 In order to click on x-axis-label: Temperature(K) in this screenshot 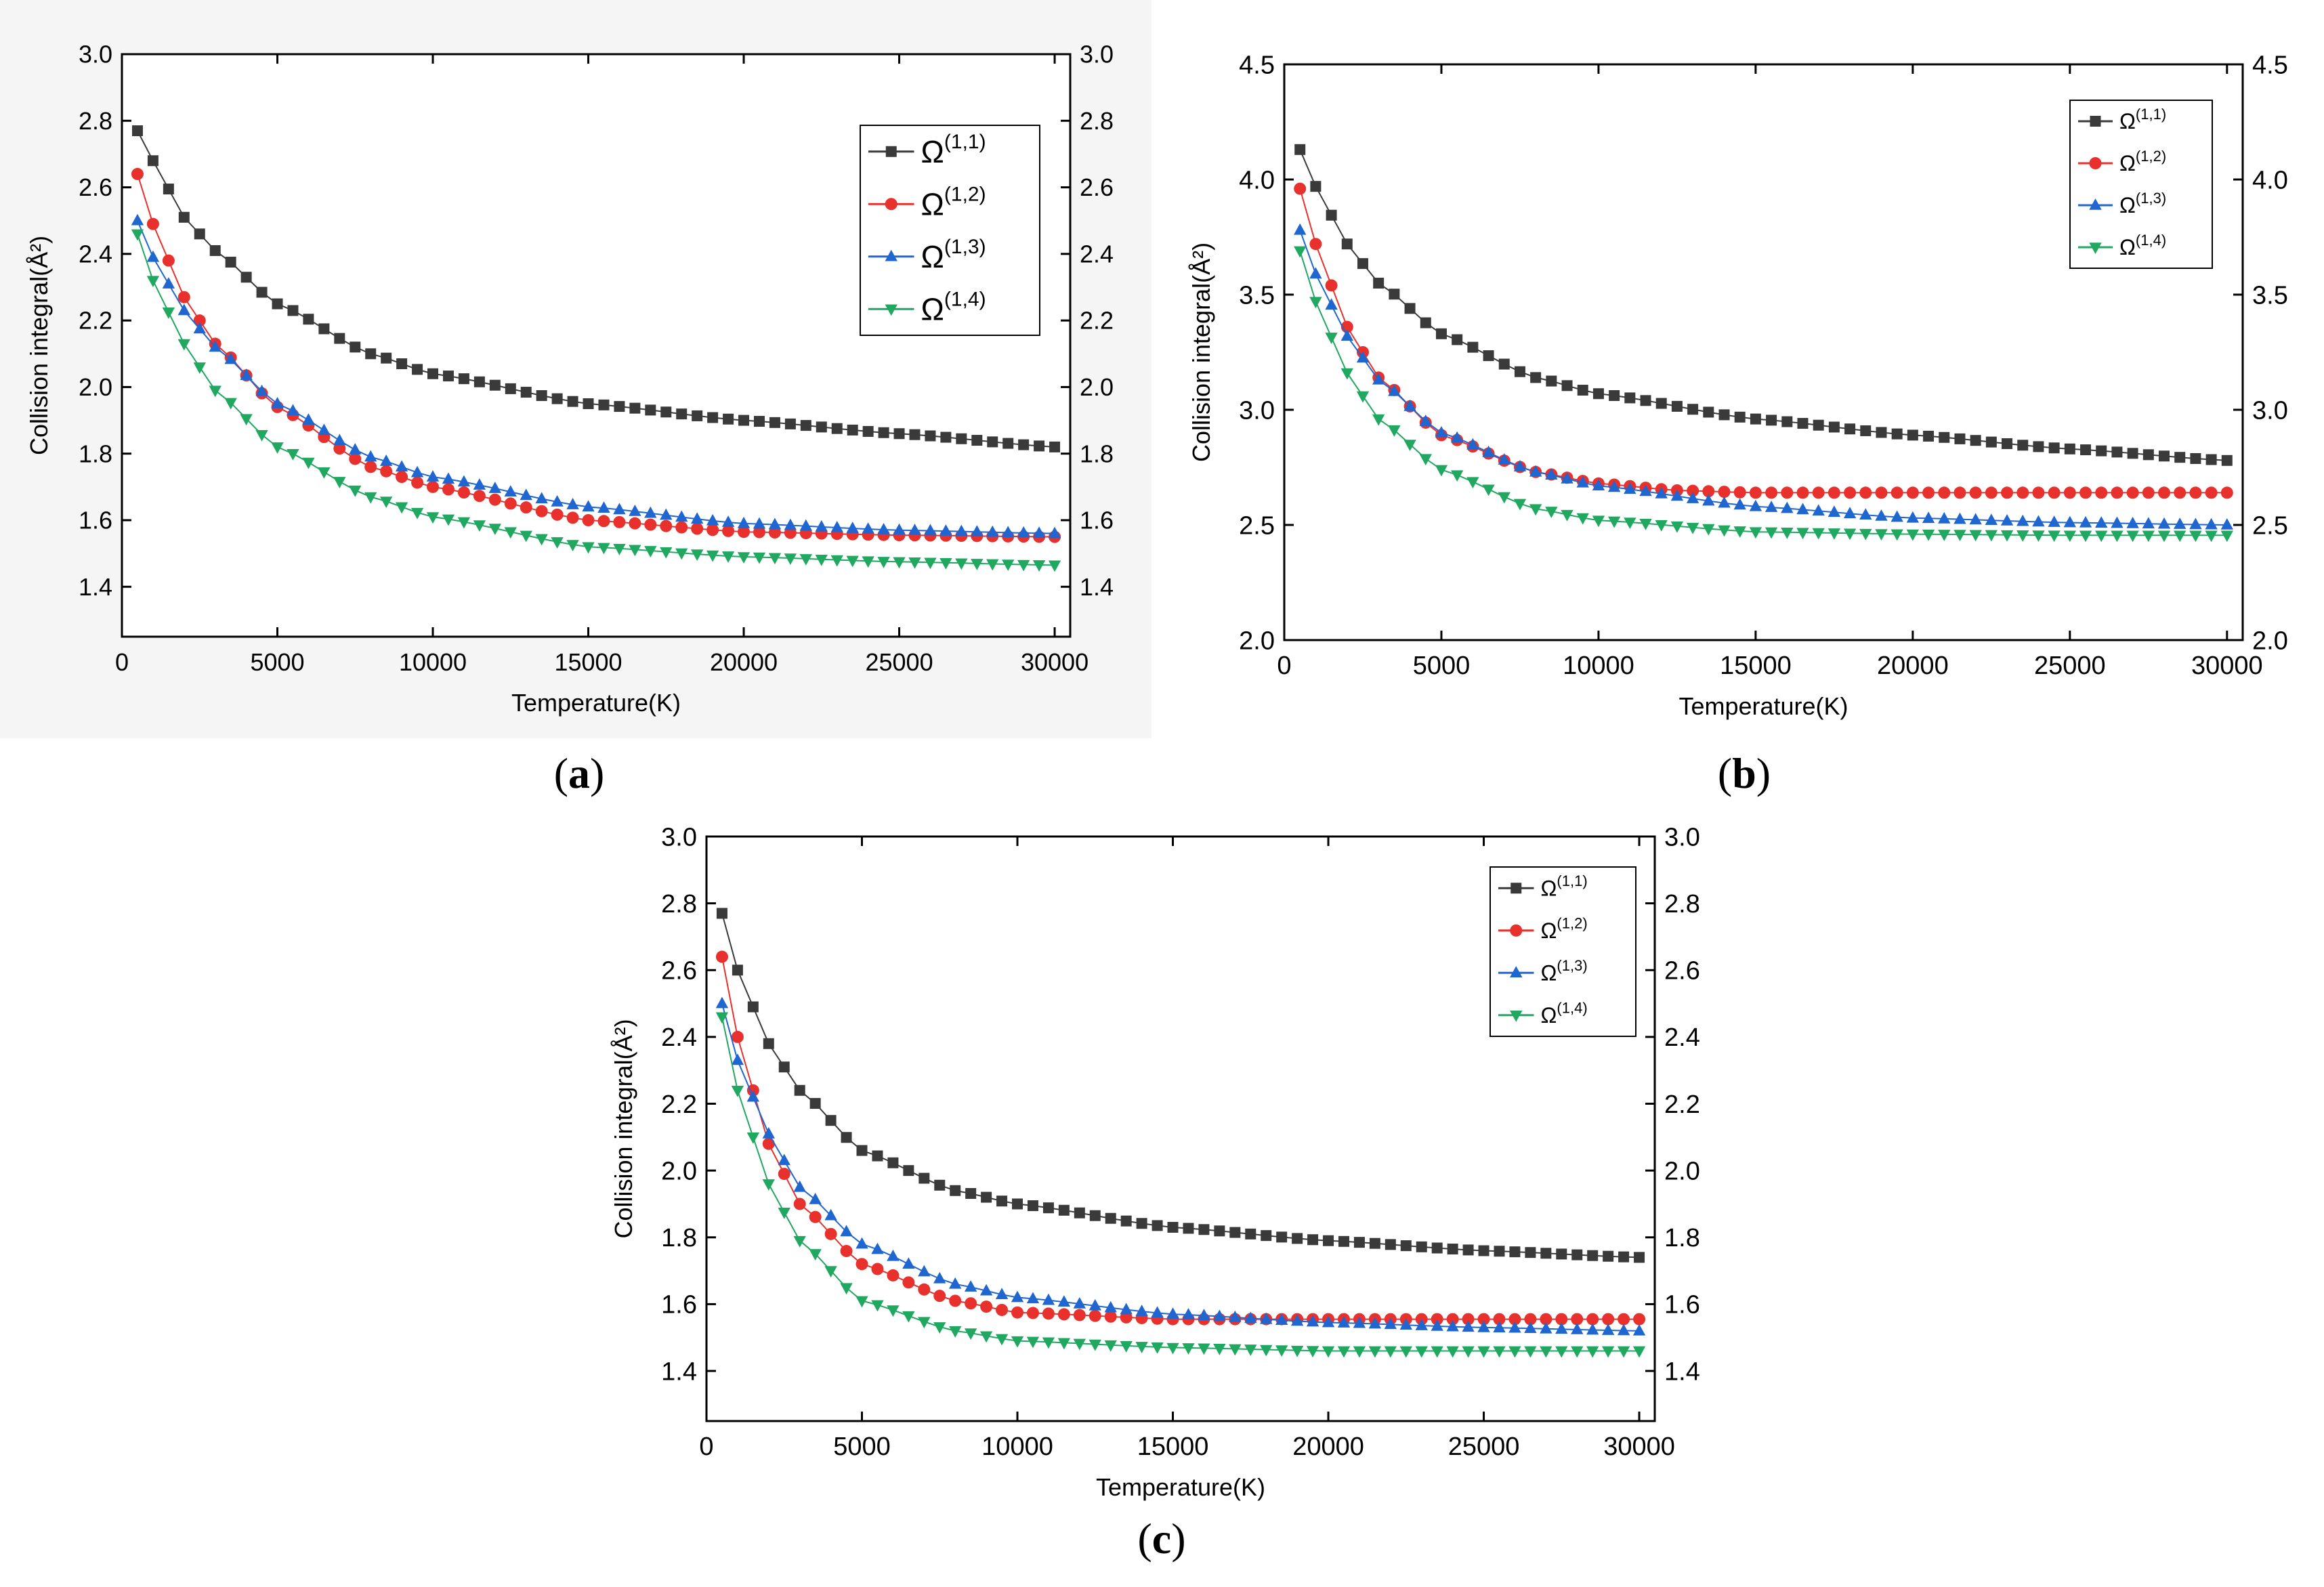, I will do `click(1180, 1487)`.